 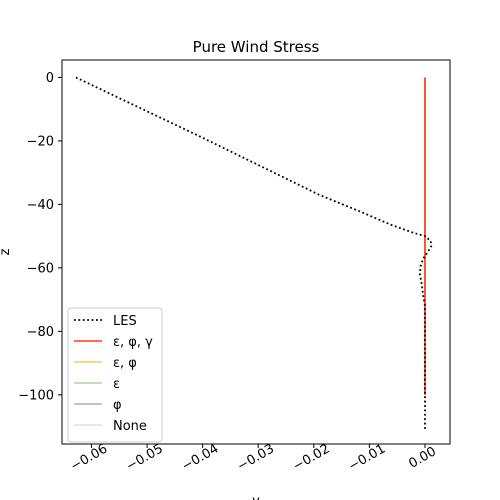 What do you see at coordinates (40, 205) in the screenshot?
I see `y-tick-label: −40` at bounding box center [40, 205].